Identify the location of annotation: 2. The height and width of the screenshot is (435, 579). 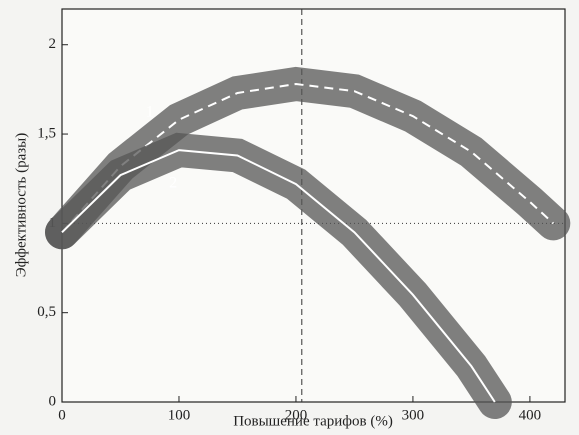
(173, 183).